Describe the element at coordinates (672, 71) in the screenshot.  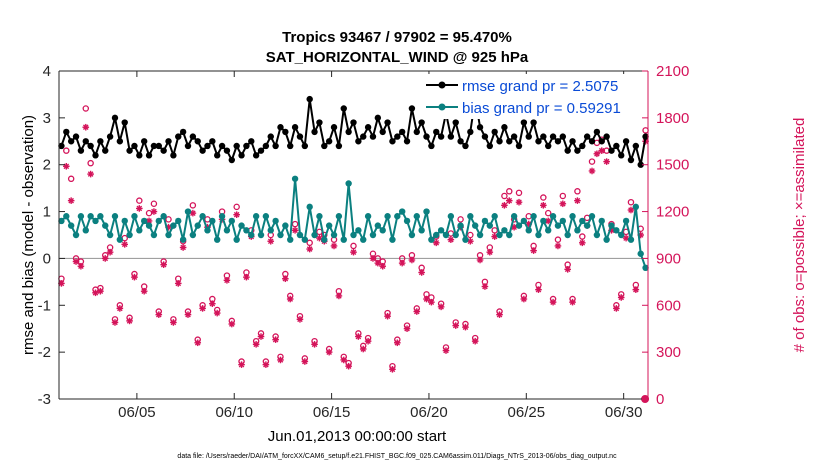
I see `y-right-tick-label: 2100` at that location.